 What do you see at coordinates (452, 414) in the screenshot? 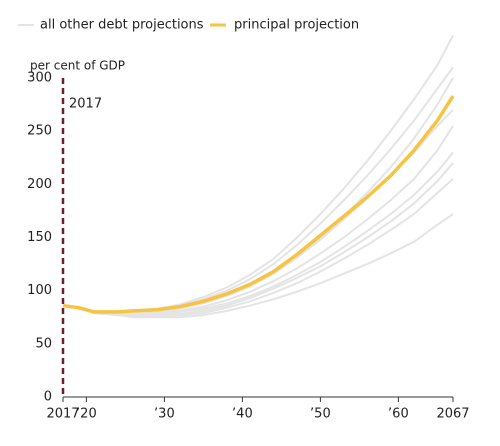
I see `x-tick-label: 2067` at bounding box center [452, 414].